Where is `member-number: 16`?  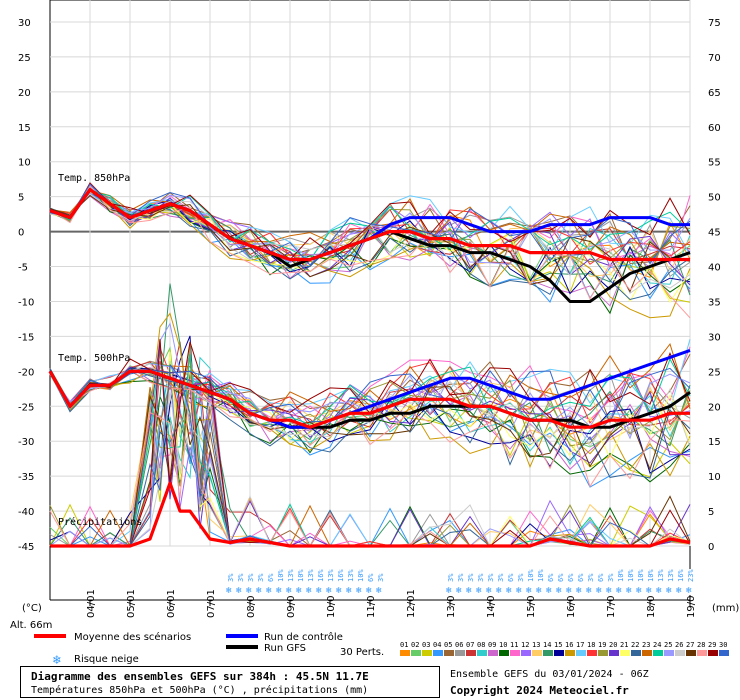 member-number: 16 is located at coordinates (569, 645).